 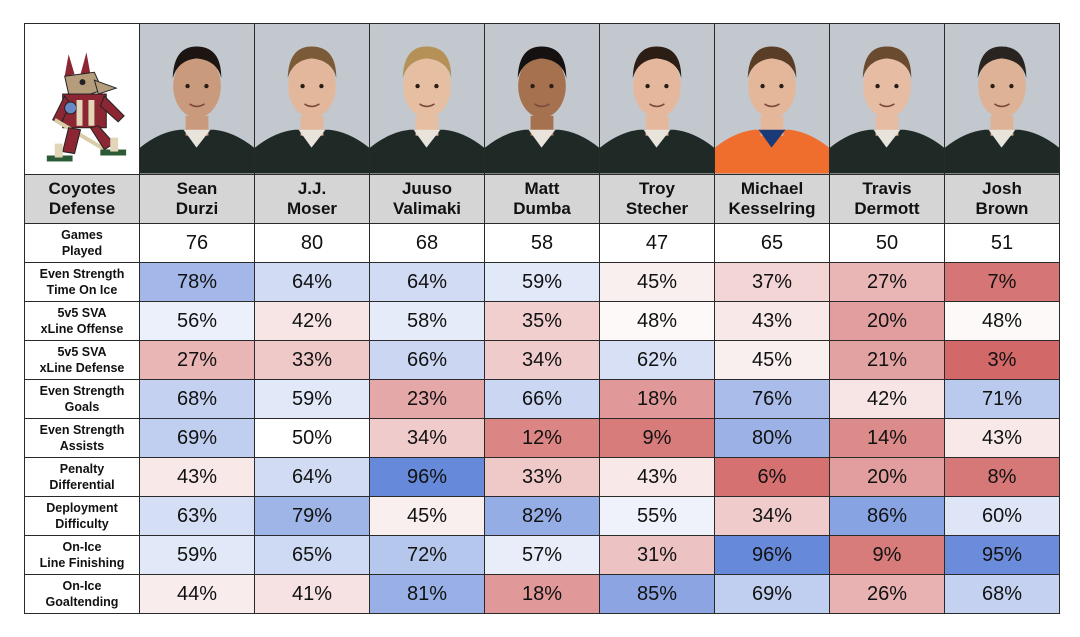 I want to click on games-played-label: Games Played, so click(x=82, y=243).